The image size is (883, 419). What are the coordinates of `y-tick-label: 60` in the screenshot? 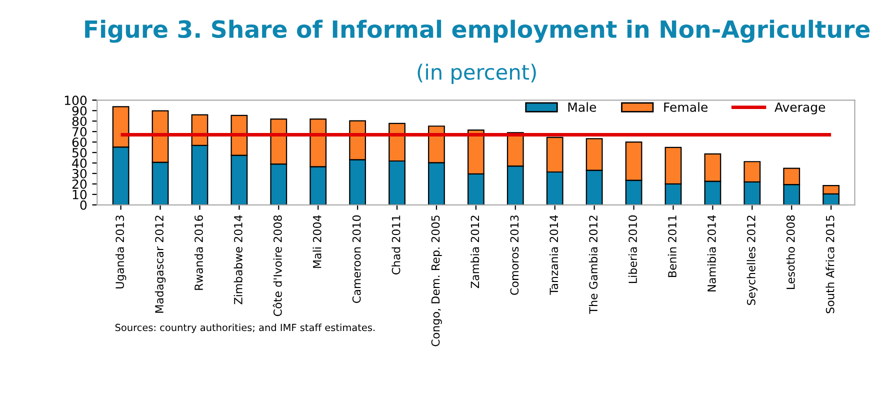 It's located at (79, 142).